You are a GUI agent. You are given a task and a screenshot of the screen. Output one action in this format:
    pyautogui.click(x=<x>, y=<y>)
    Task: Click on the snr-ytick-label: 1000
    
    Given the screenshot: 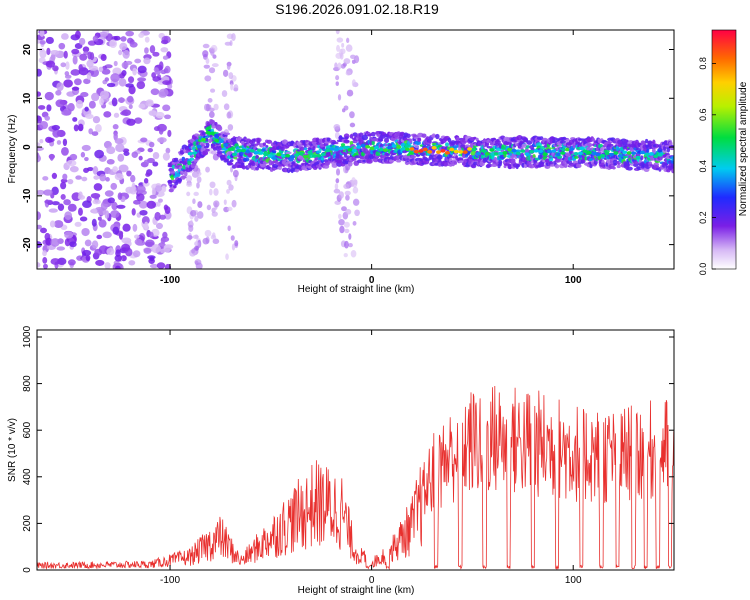 What is the action you would take?
    pyautogui.click(x=27, y=336)
    